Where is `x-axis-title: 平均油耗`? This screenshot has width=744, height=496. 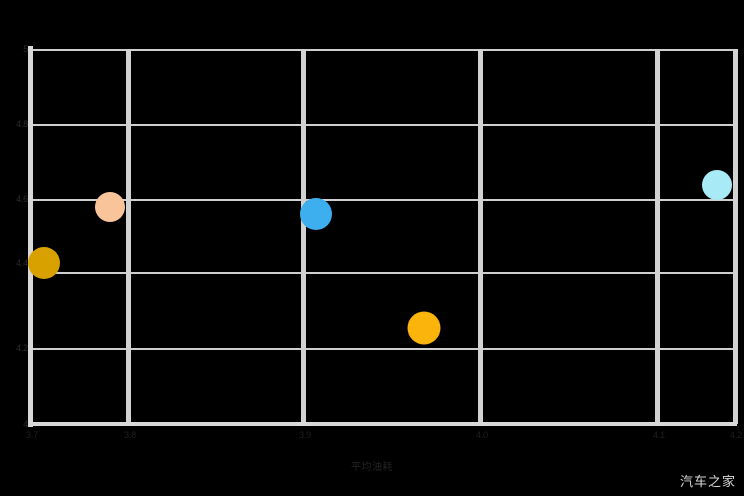
x-axis-title: 平均油耗 is located at coordinates (372, 467).